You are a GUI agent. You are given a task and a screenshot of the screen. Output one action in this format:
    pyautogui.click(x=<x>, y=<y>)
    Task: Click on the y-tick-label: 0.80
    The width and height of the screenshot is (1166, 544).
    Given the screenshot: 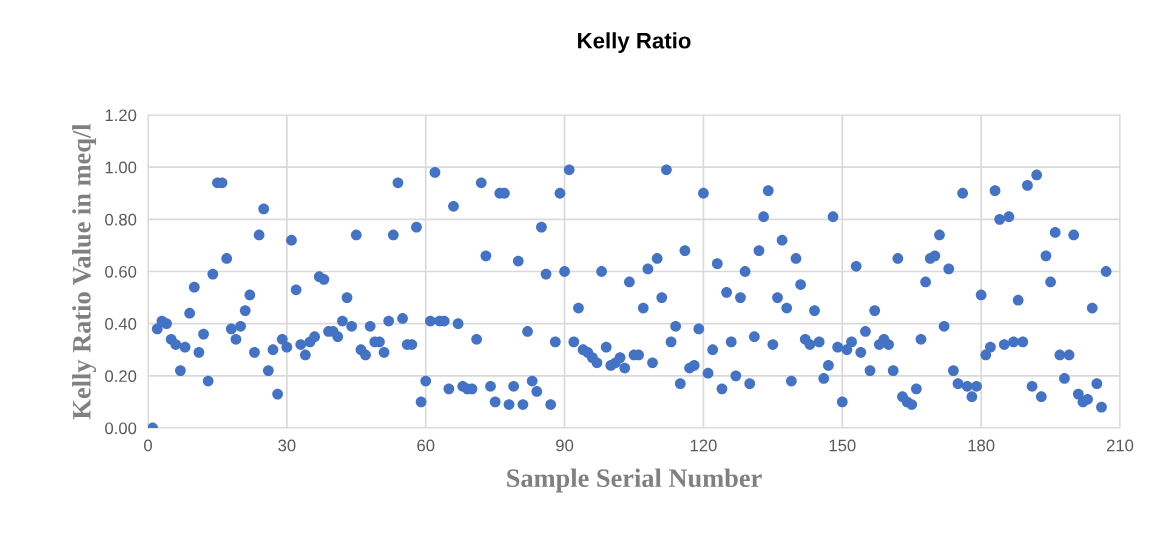 What is the action you would take?
    pyautogui.click(x=121, y=219)
    